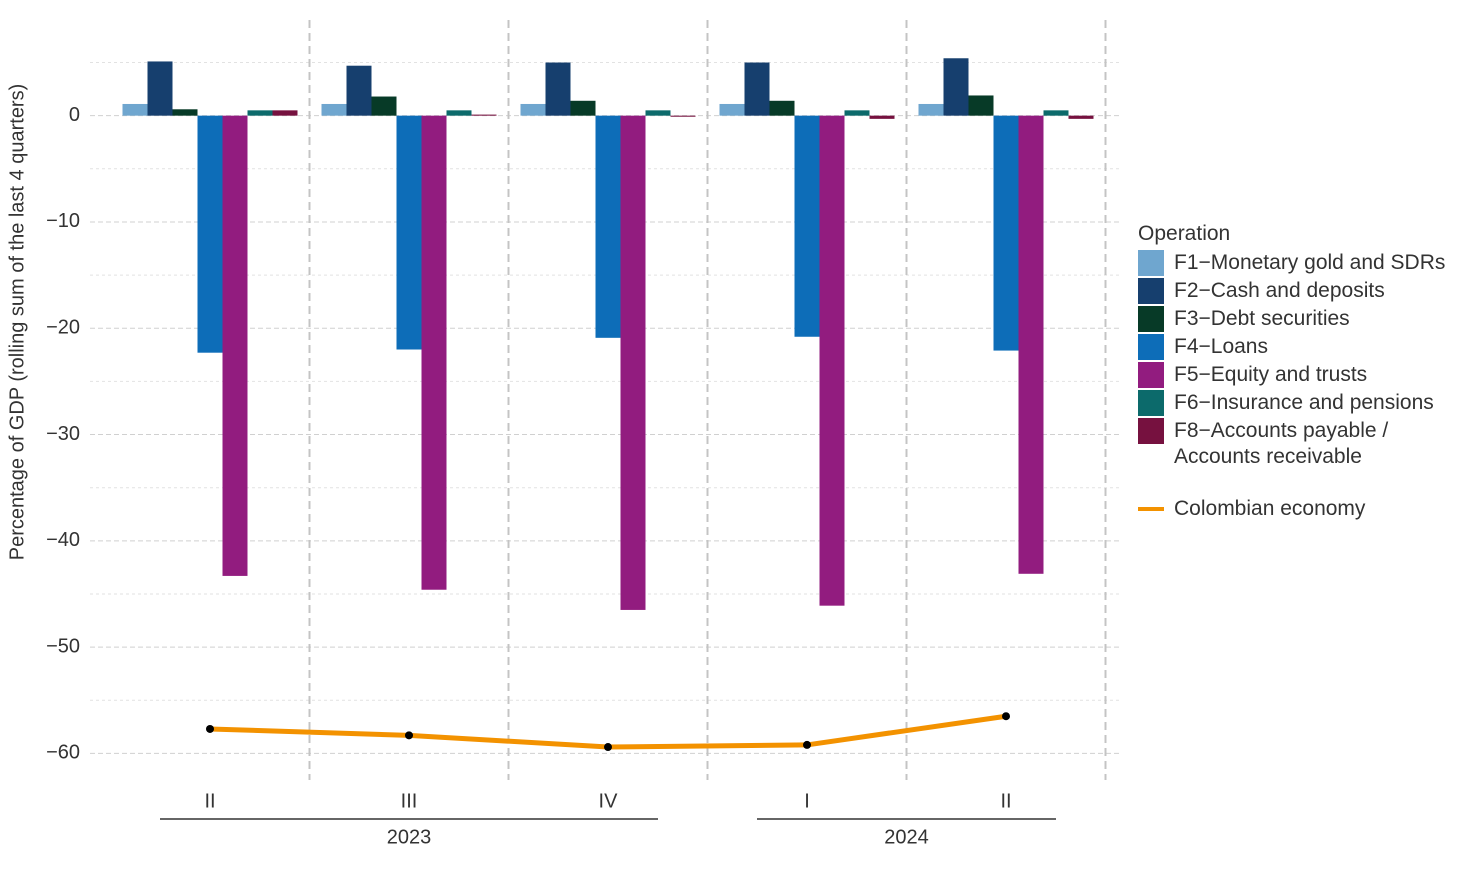 This screenshot has width=1480, height=880. What do you see at coordinates (1221, 346) in the screenshot?
I see `legend-label: F4−Loans` at bounding box center [1221, 346].